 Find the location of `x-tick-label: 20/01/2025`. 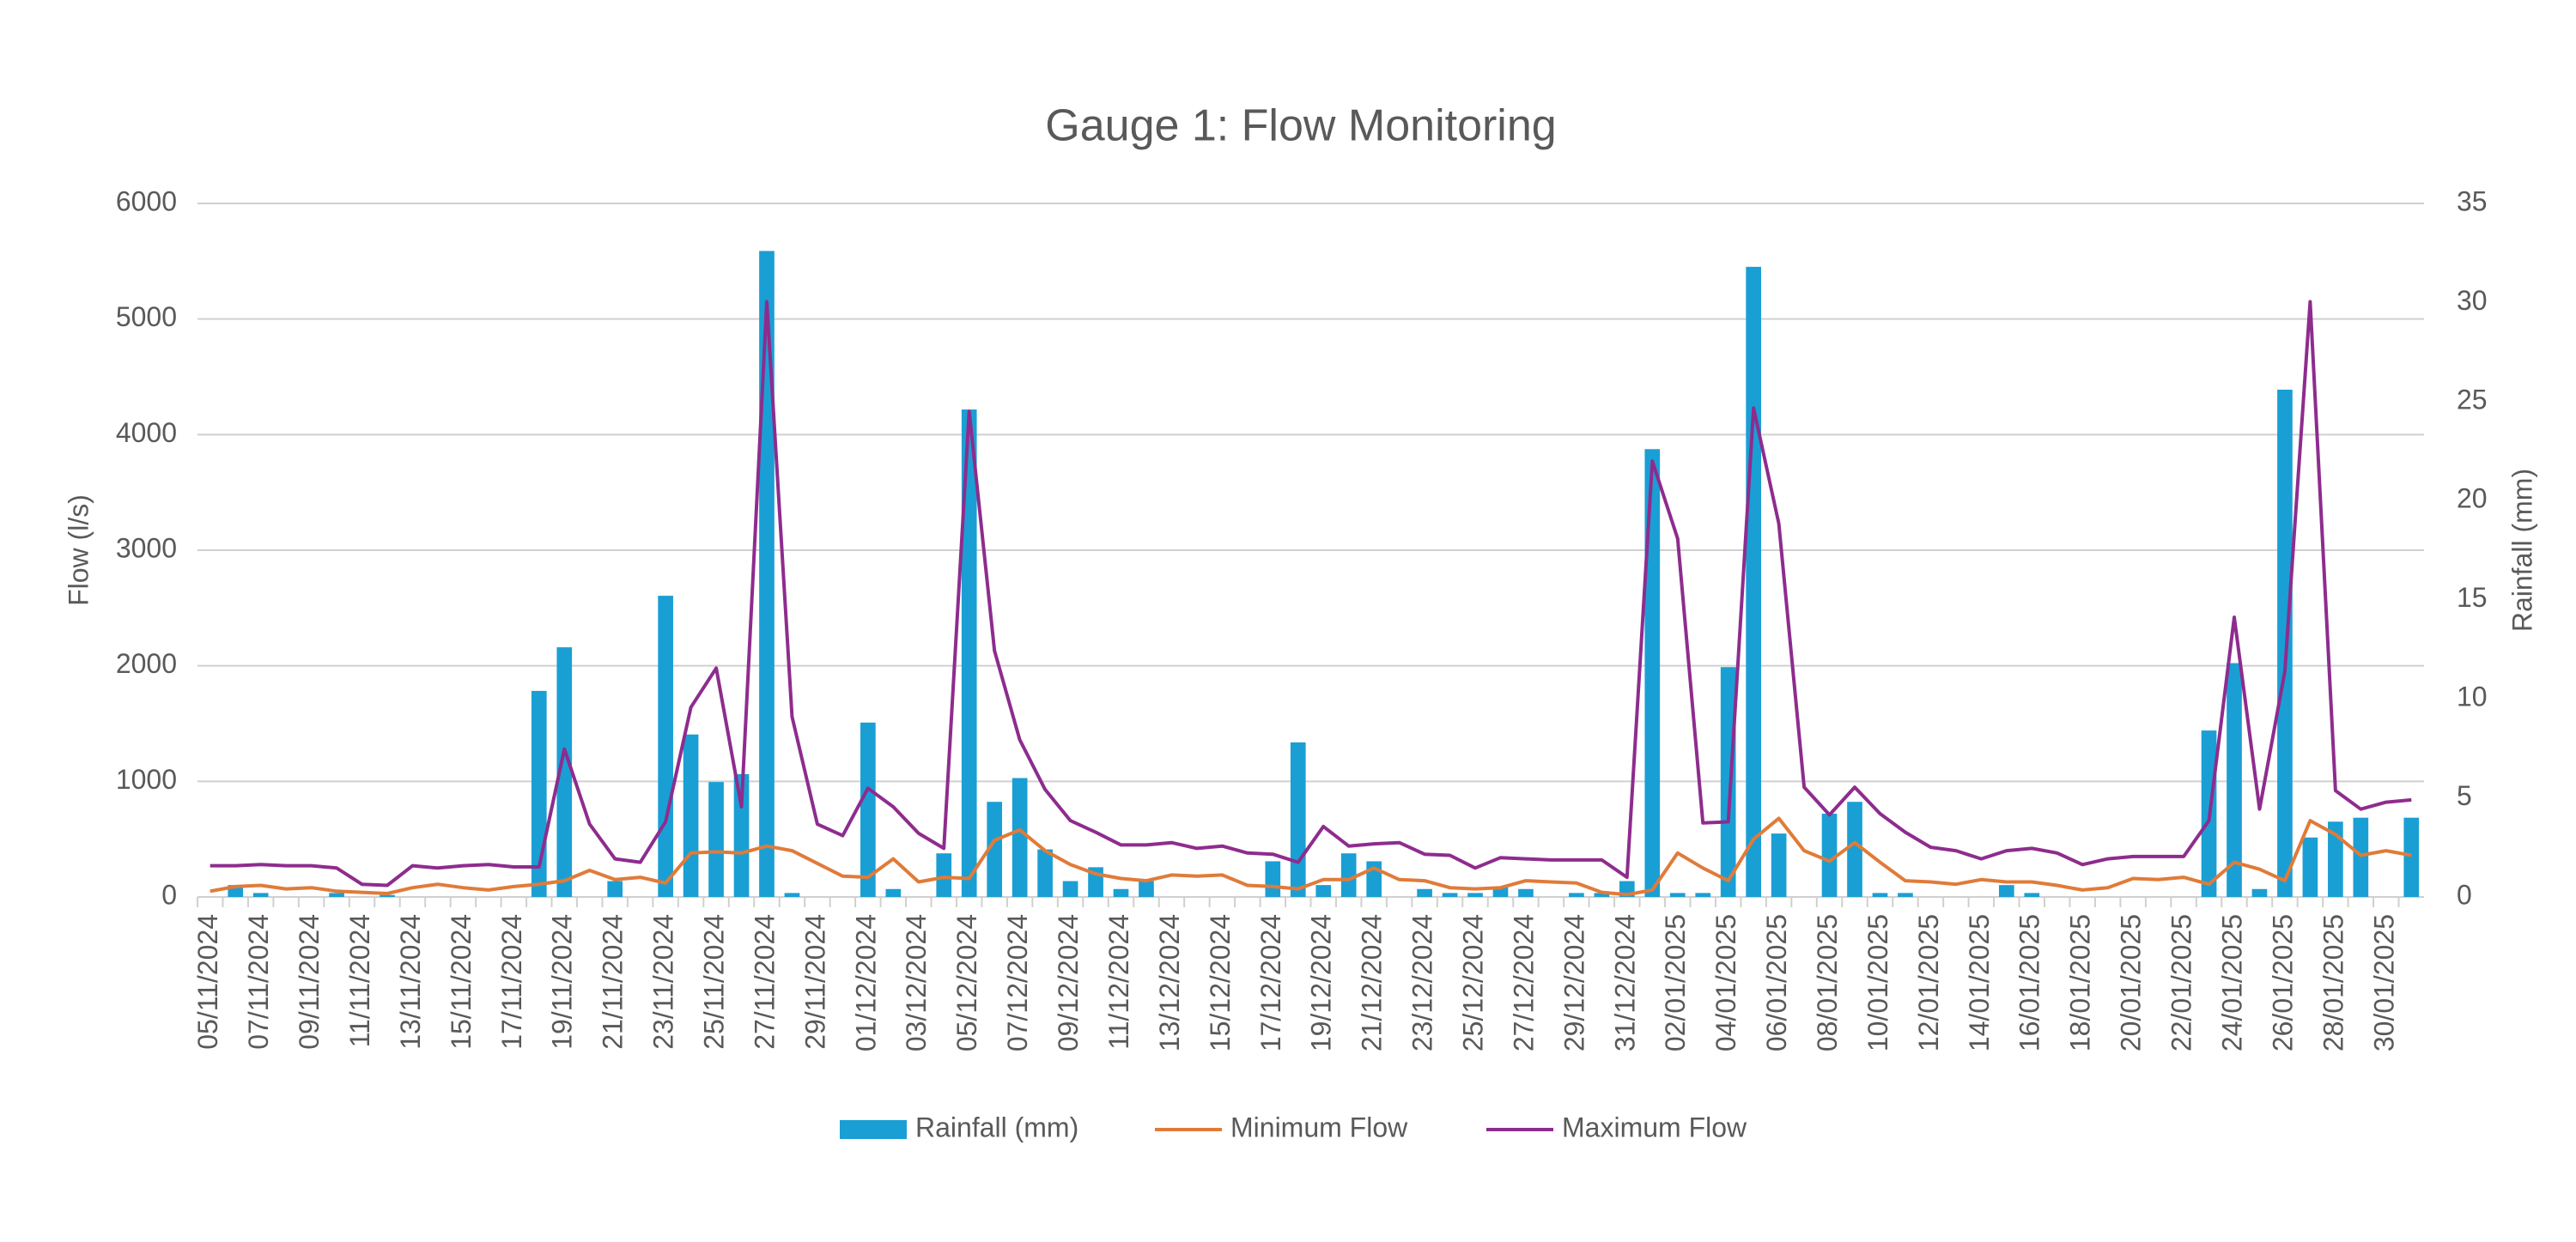

x-tick-label: 20/01/2025 is located at coordinates (2131, 983).